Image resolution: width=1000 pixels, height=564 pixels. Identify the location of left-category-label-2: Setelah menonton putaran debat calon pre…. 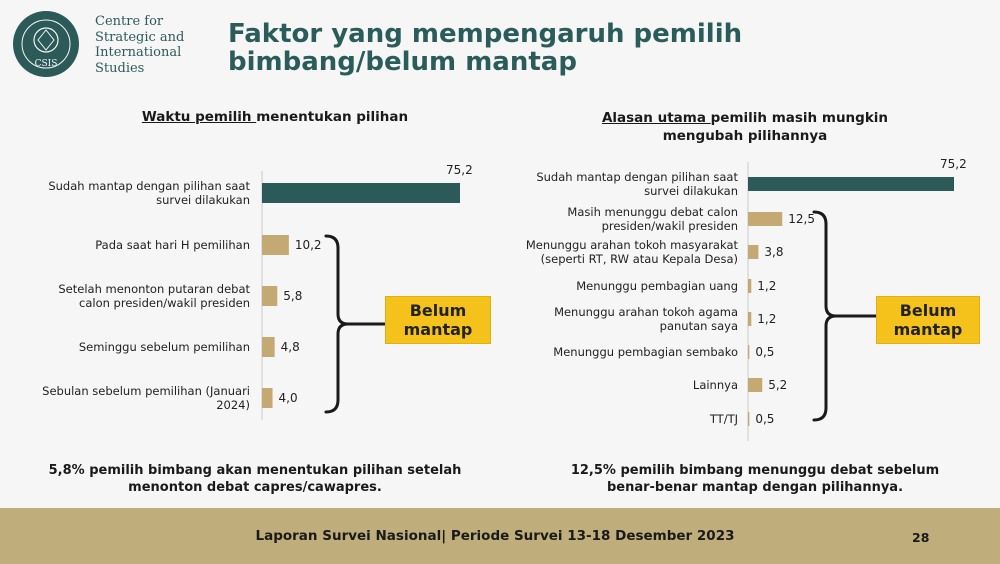
(154, 296).